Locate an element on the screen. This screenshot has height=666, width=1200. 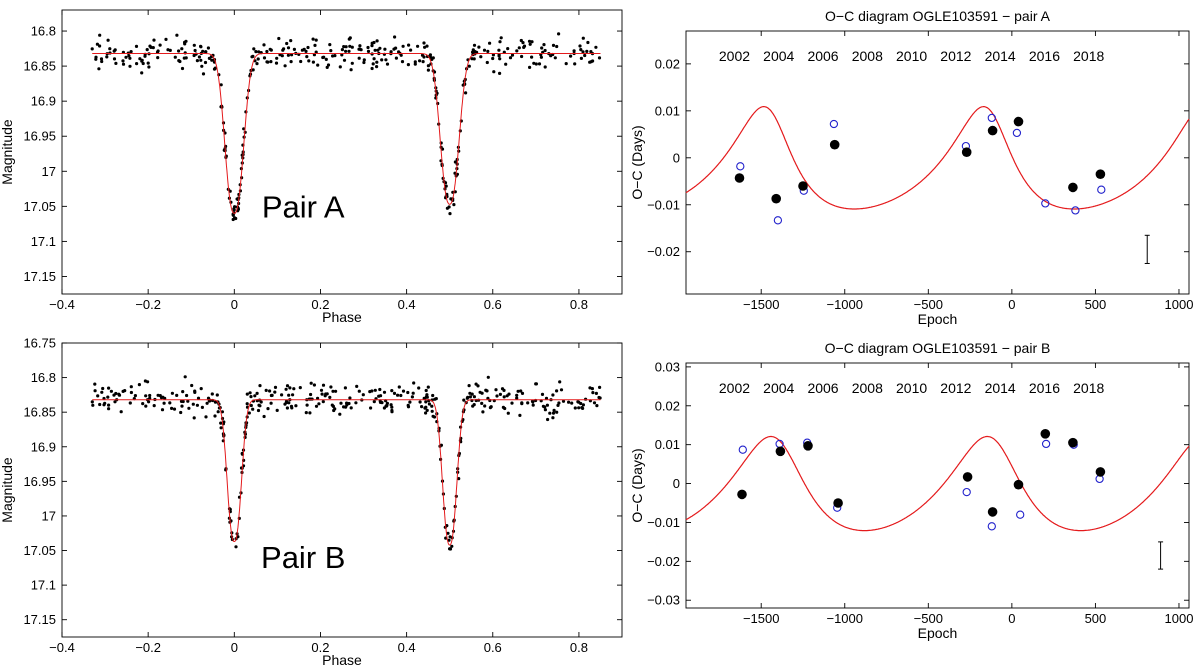
year-label: 2018 is located at coordinates (1088, 388).